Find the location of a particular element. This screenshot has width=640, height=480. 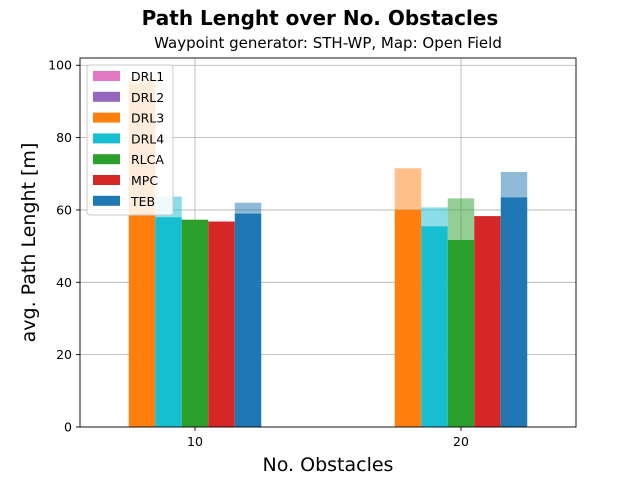

y-tick-label: 40 is located at coordinates (64, 282).